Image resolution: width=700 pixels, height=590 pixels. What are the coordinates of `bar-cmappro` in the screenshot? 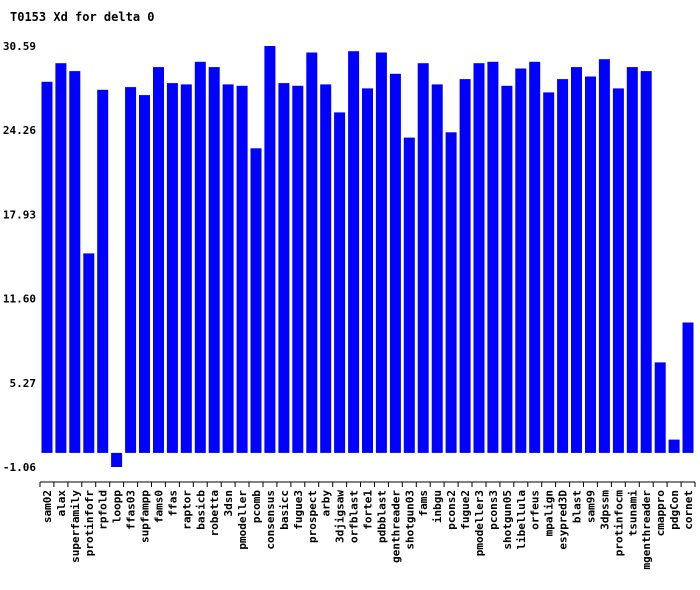 It's located at (660, 407).